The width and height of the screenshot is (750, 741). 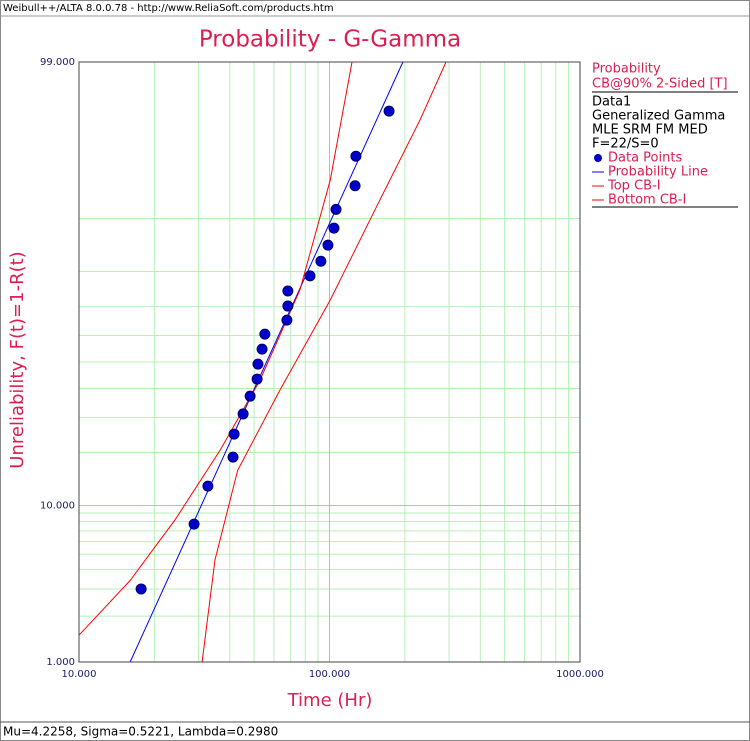 I want to click on chart-title: Probability - G-Gamma, so click(x=330, y=40).